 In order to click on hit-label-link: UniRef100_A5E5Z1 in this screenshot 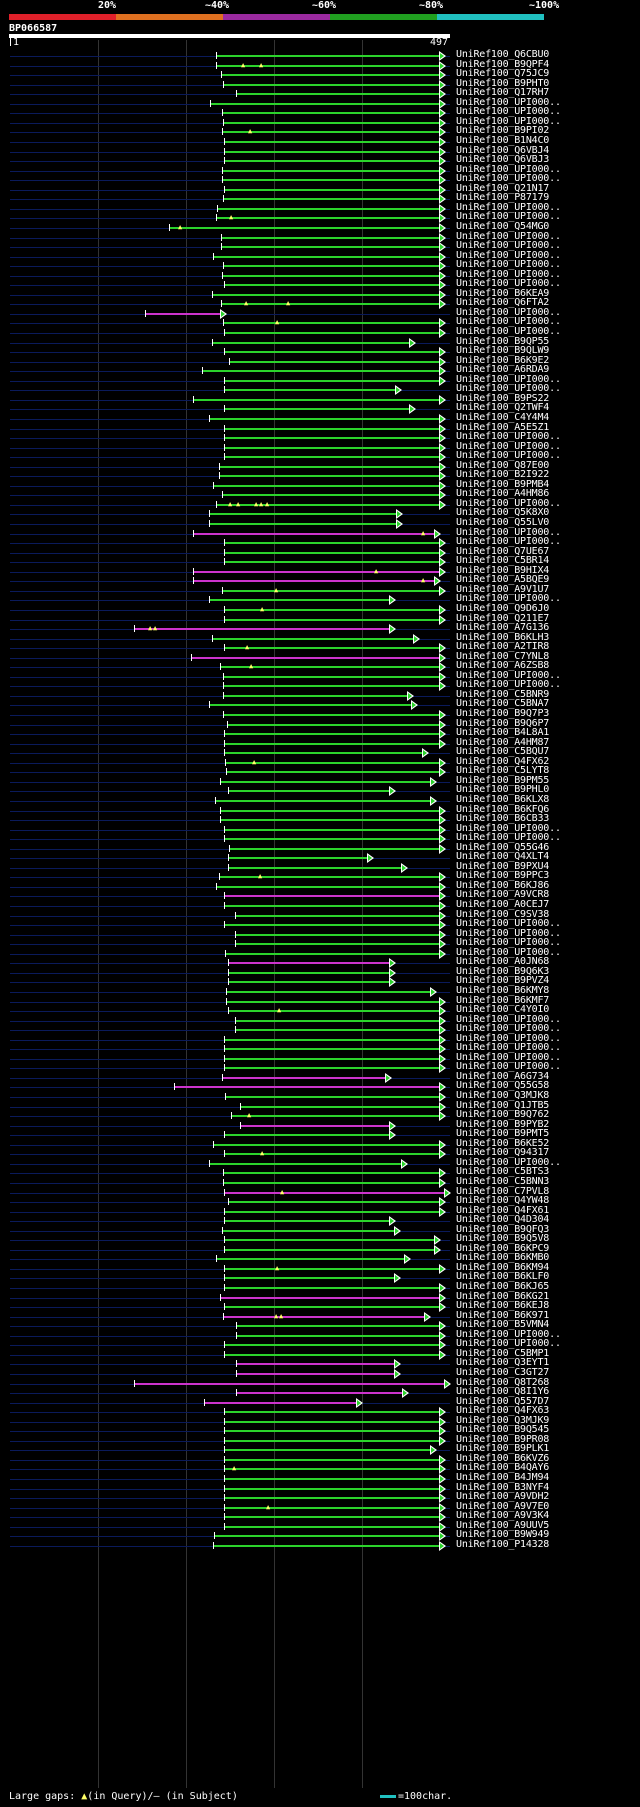, I will do `click(503, 427)`.